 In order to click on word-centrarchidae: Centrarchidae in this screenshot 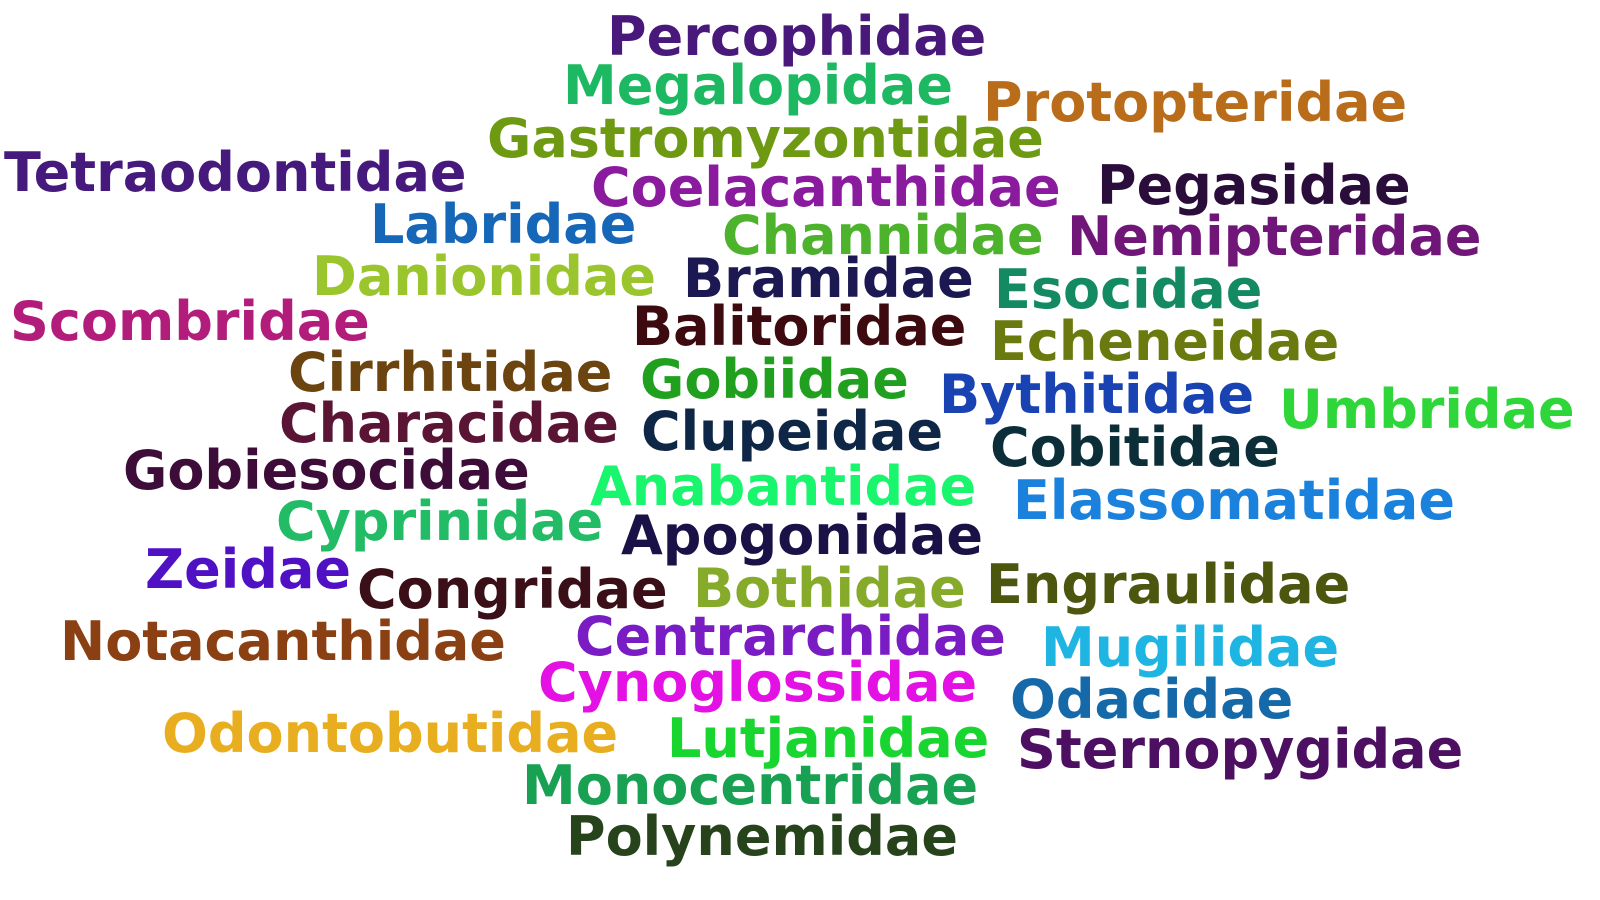, I will do `click(790, 636)`.